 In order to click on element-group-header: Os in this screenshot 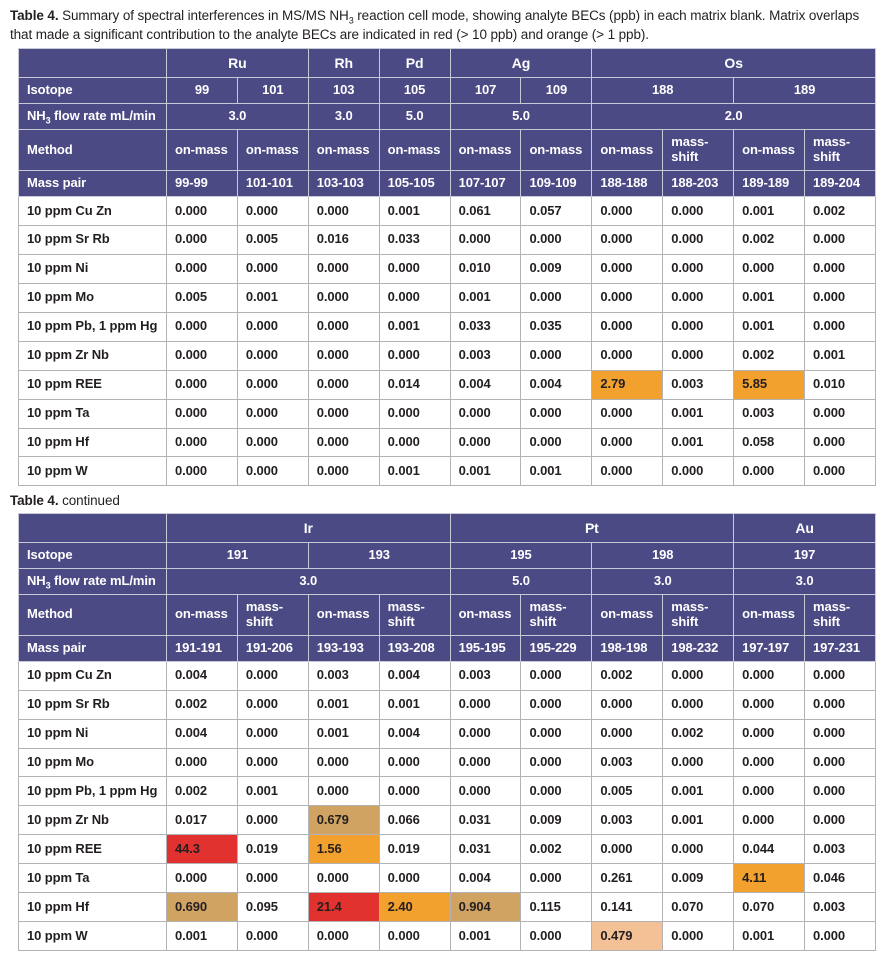, I will do `click(733, 63)`.